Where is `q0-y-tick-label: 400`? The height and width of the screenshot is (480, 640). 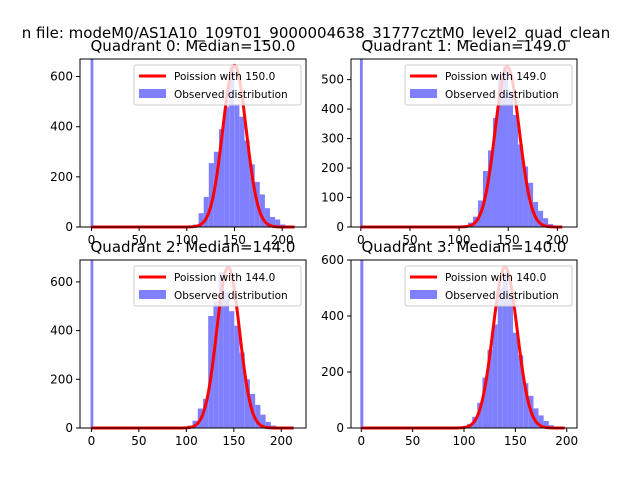
q0-y-tick-label: 400 is located at coordinates (61, 127).